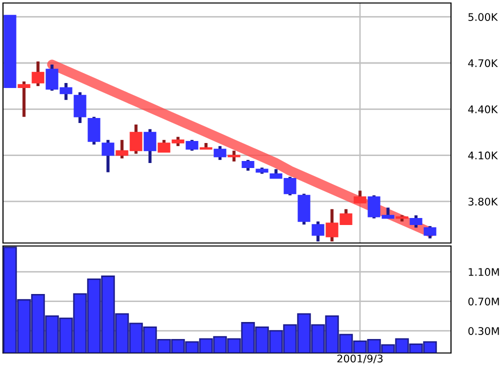 Image resolution: width=504 pixels, height=367 pixels. I want to click on y-tick-label: 4.40K, so click(483, 109).